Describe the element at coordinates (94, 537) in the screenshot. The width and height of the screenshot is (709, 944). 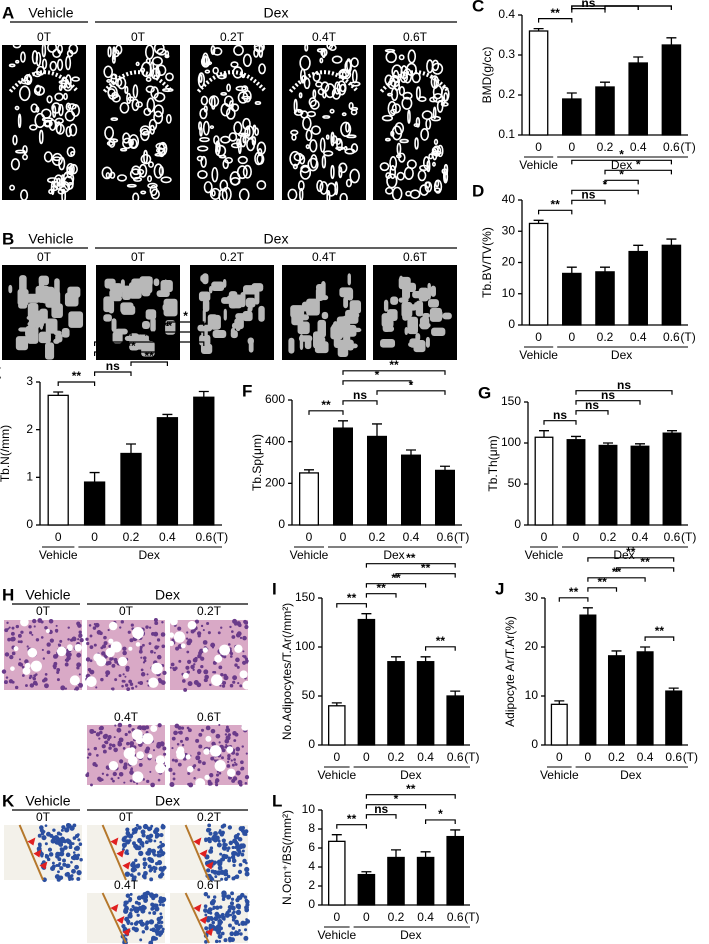
I see `x-tick-label: 0` at that location.